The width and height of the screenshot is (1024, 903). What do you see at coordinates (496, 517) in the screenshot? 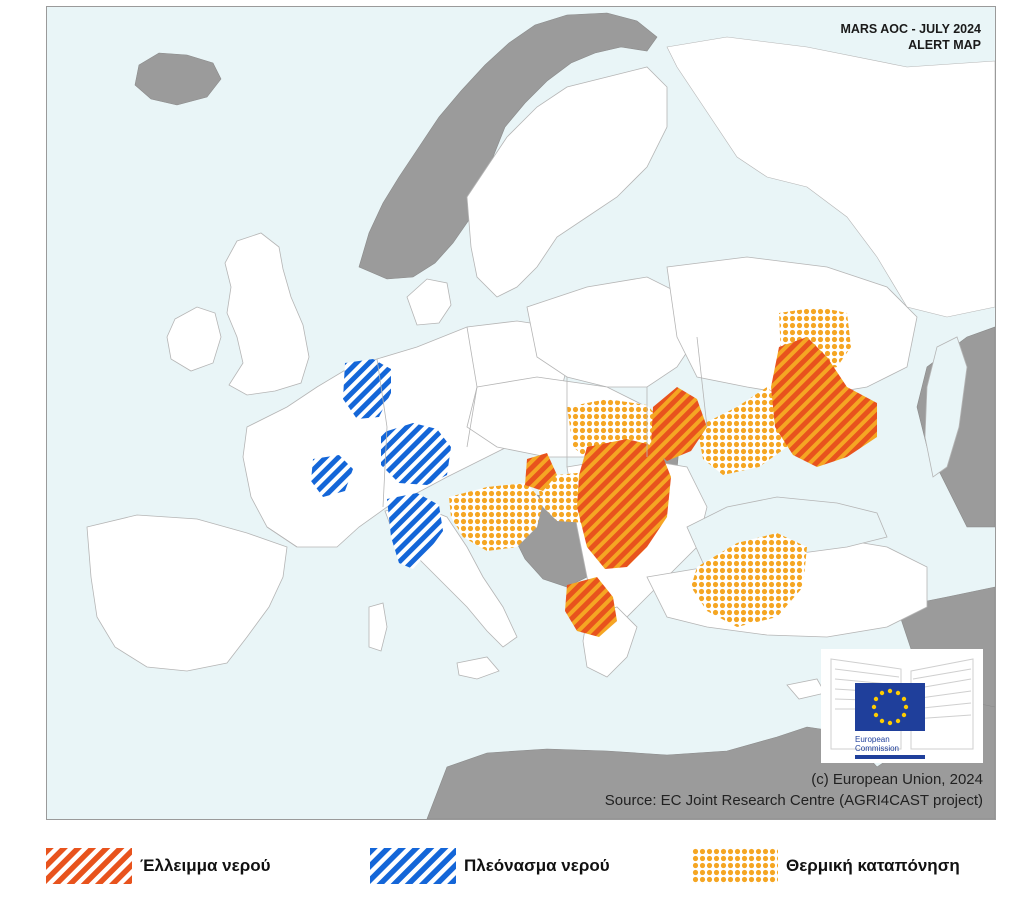
I see `heat-croatia` at bounding box center [496, 517].